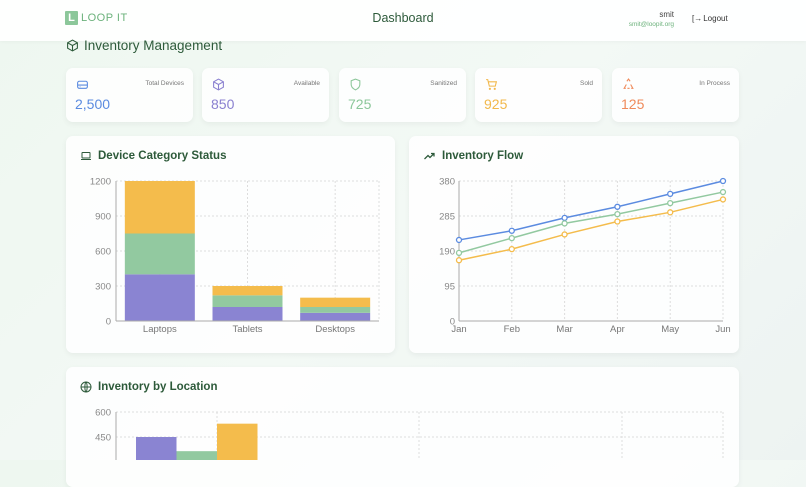 The height and width of the screenshot is (487, 806). What do you see at coordinates (483, 156) in the screenshot?
I see `card-title-text: Inventory Flow` at bounding box center [483, 156].